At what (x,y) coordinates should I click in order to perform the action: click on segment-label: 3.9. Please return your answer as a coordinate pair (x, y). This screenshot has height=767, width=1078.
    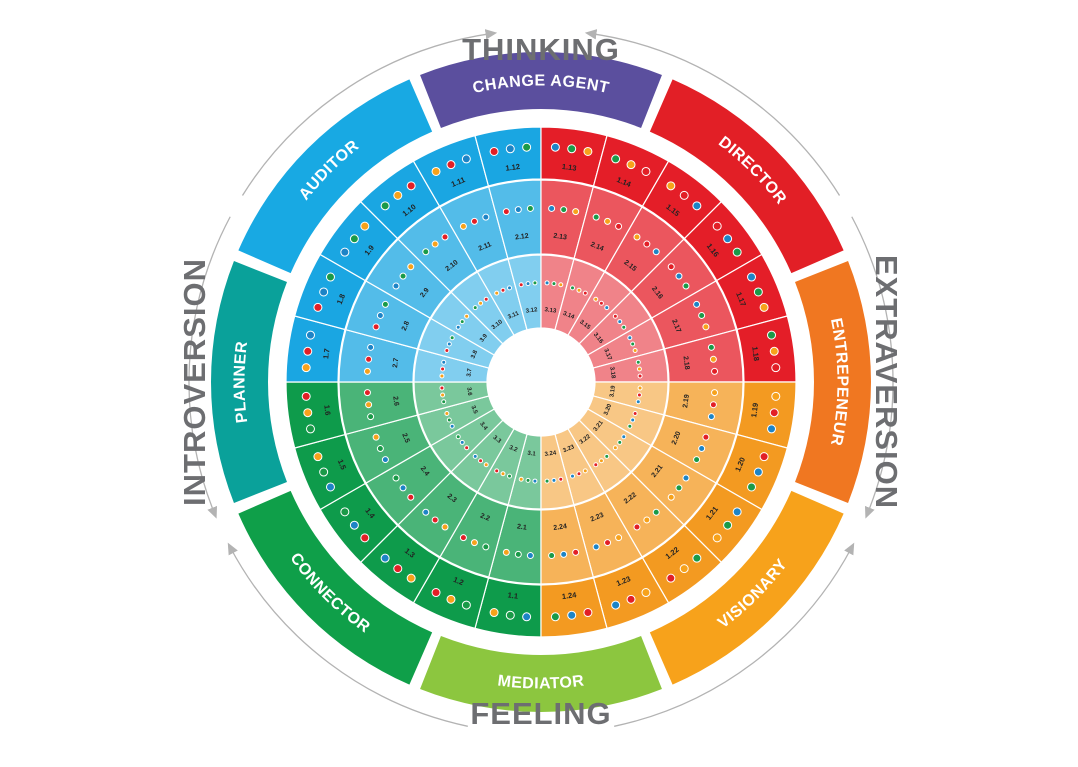
    Looking at the image, I should click on (484, 338).